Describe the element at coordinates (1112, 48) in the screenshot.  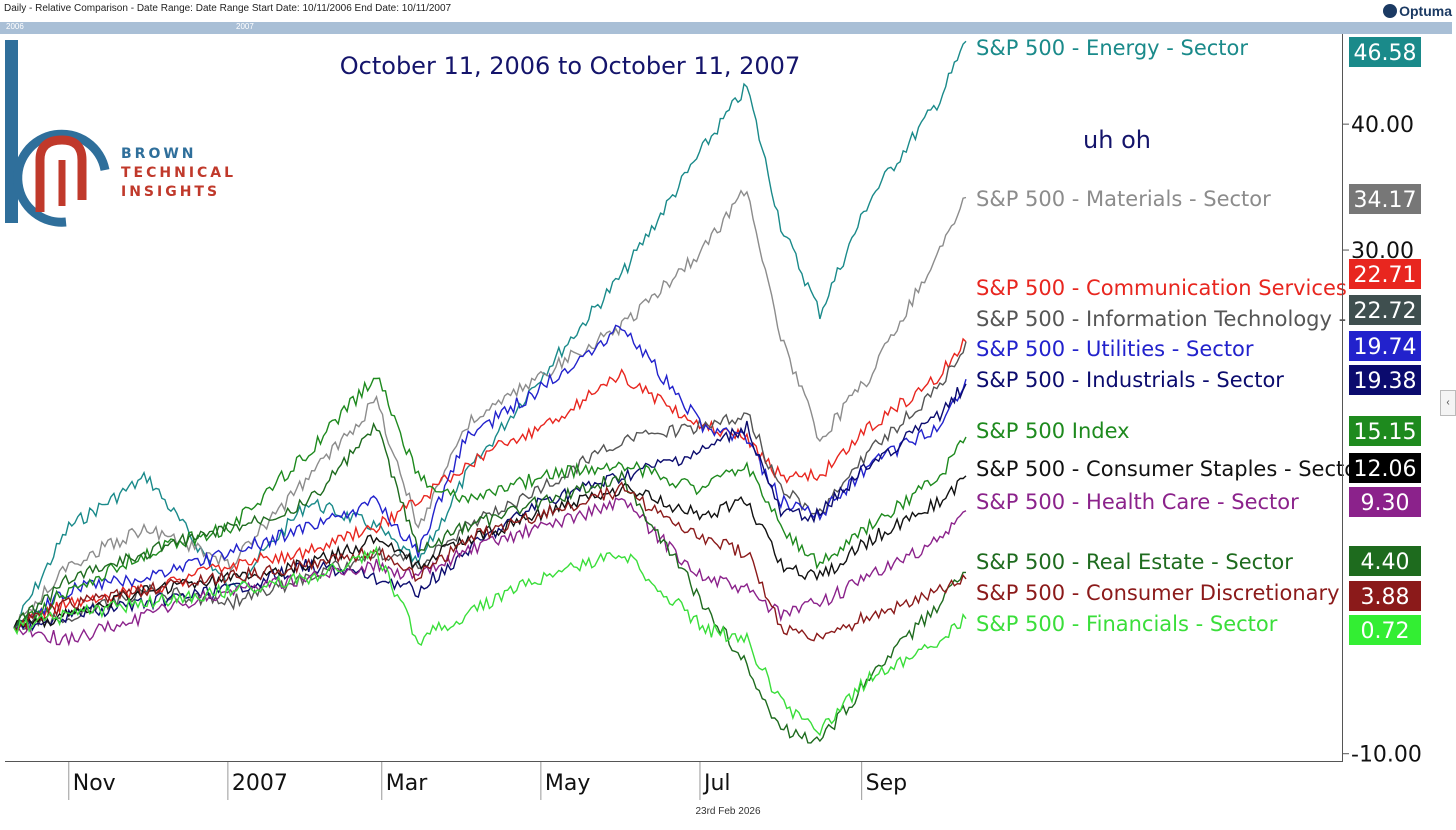
I see `series-label-sandp-500-energy-sector: S&P 500 - Energy - Sector` at that location.